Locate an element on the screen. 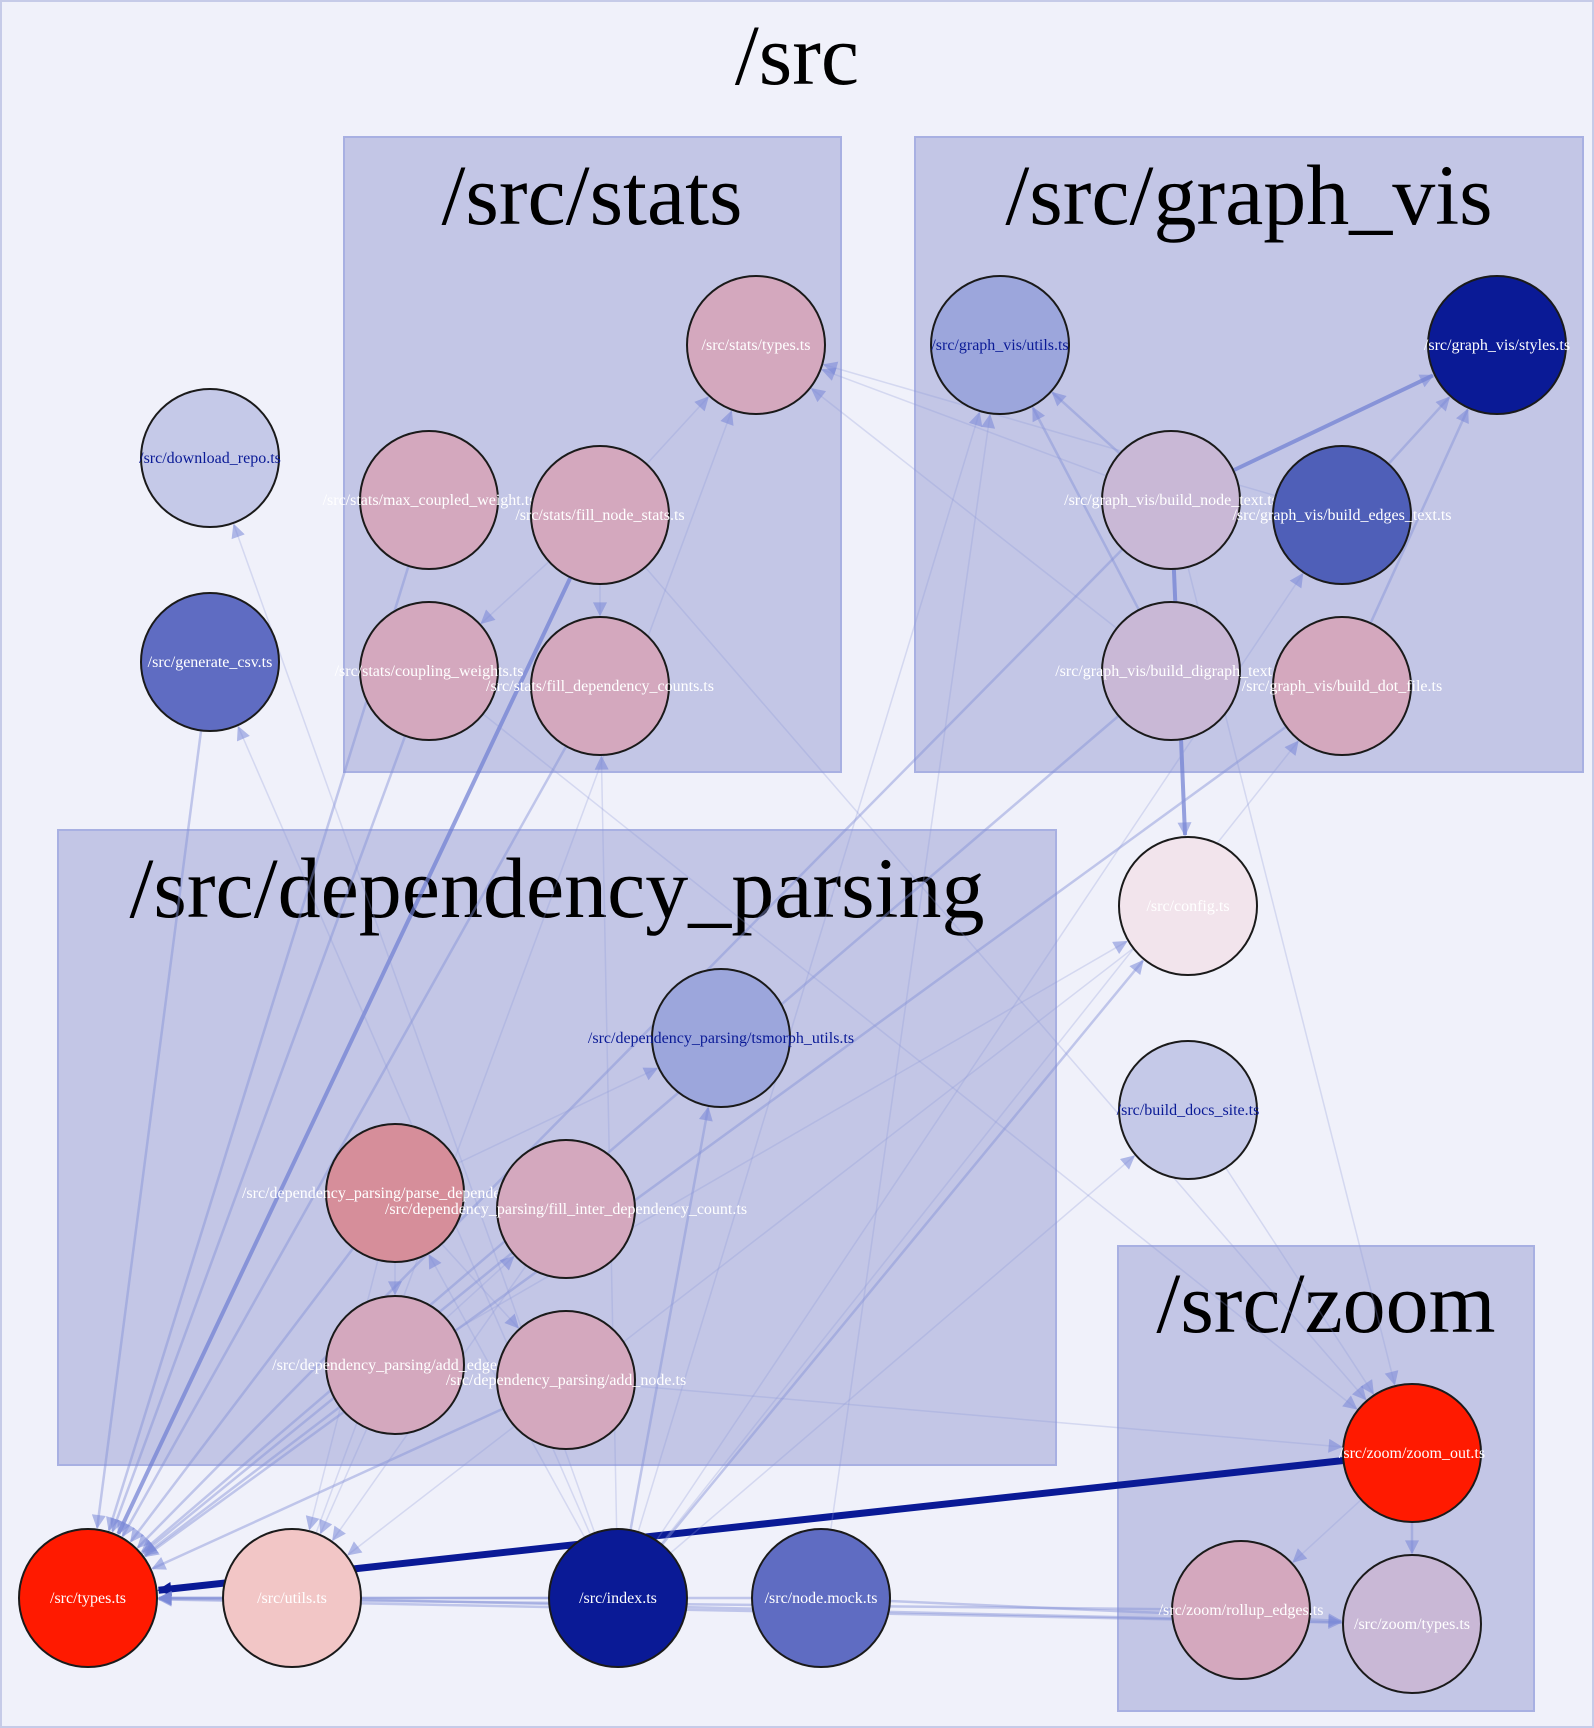 Image resolution: width=1594 pixels, height=1728 pixels. node-build-node-text: /src/graph_vis/build_node_text.ts is located at coordinates (1171, 500).